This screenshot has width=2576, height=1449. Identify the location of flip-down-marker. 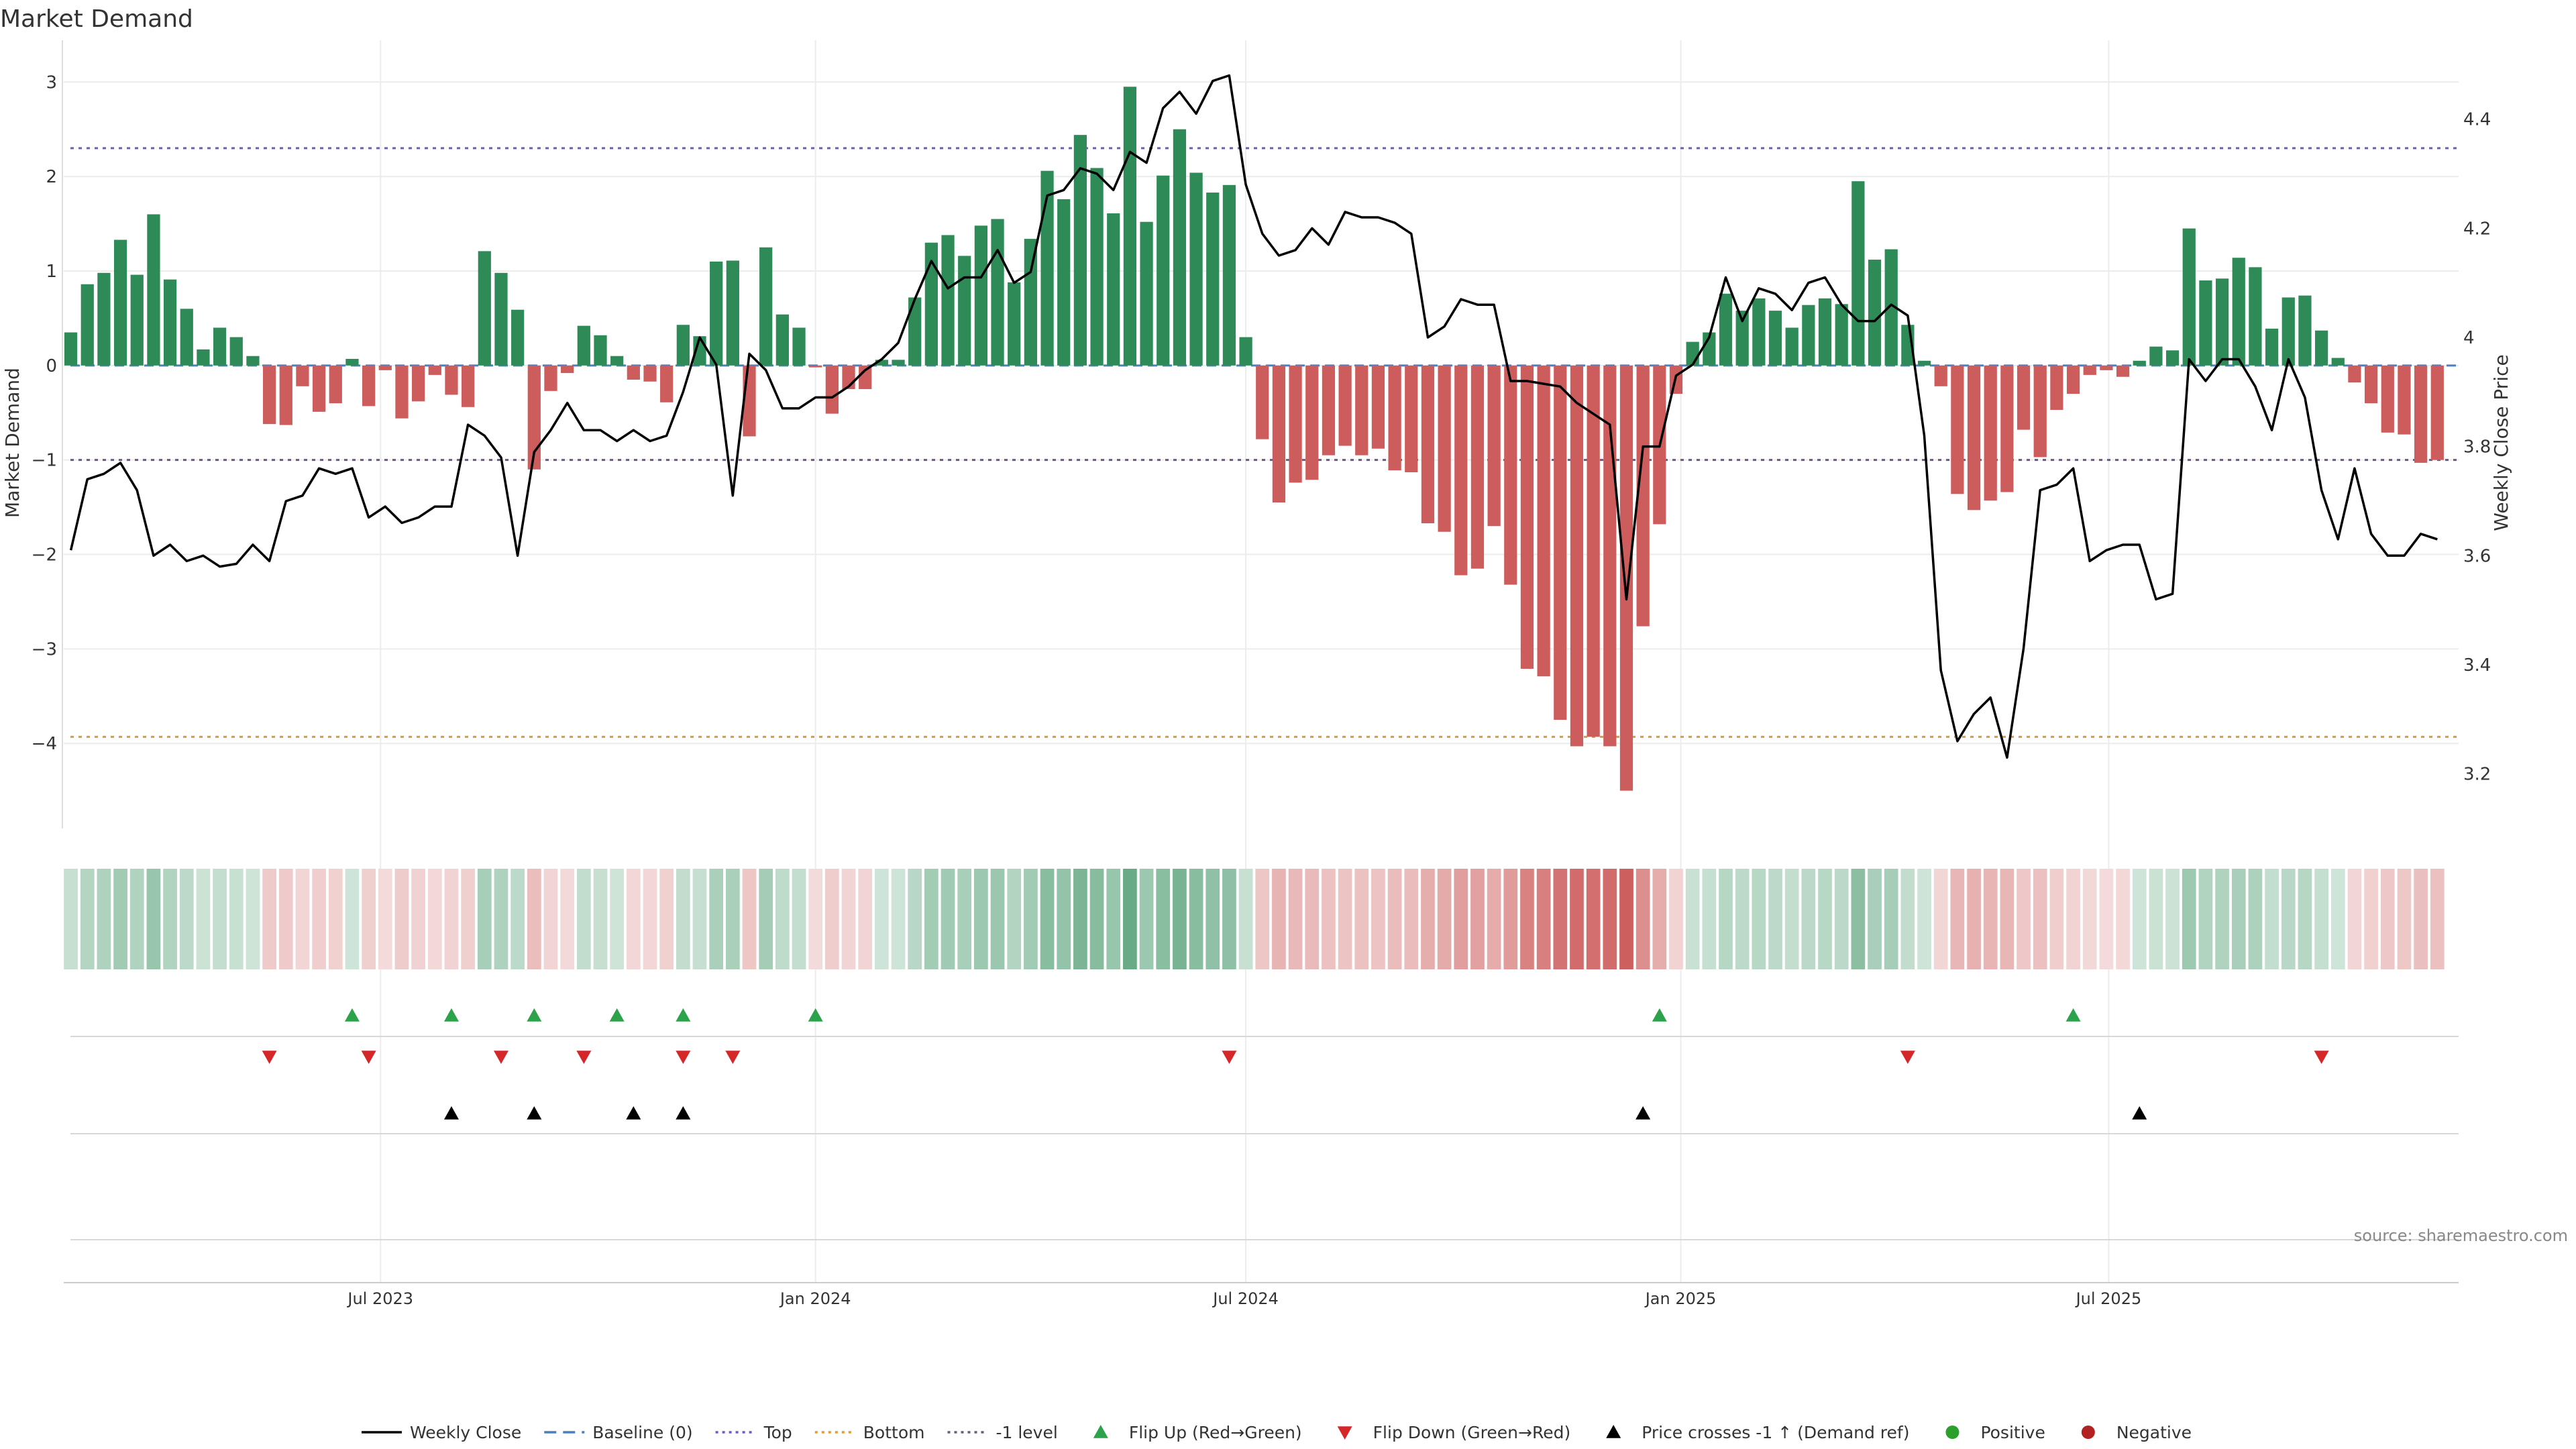
(1229, 1057).